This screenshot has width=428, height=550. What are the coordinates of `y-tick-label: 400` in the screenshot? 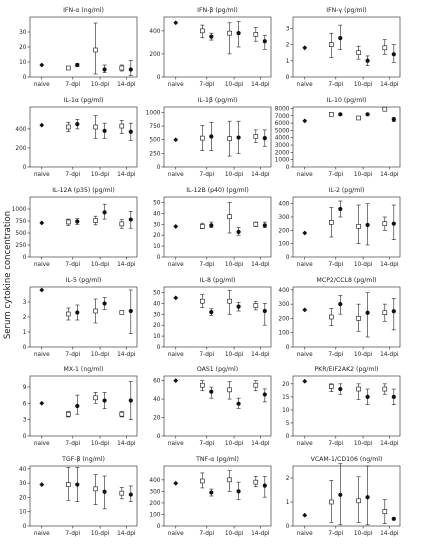 It's located at (283, 291).